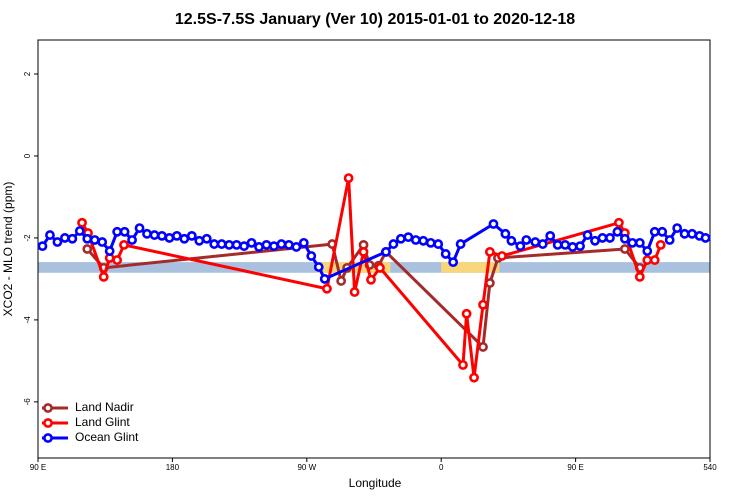 This screenshot has height=500, width=750. What do you see at coordinates (27, 402) in the screenshot?
I see `y-tick-label: -6` at bounding box center [27, 402].